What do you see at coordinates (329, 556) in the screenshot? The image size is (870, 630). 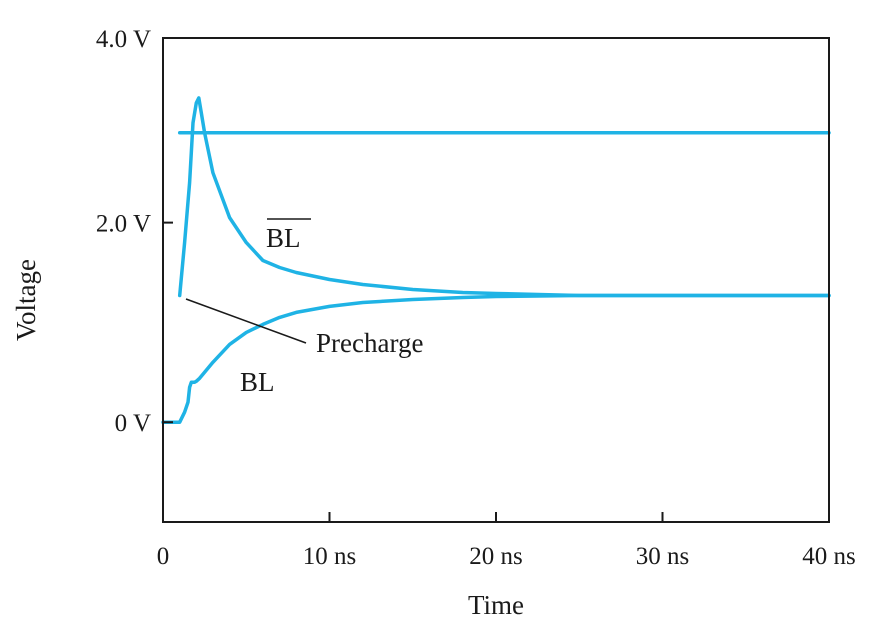 I see `x-tick-label: 10 ns` at bounding box center [329, 556].